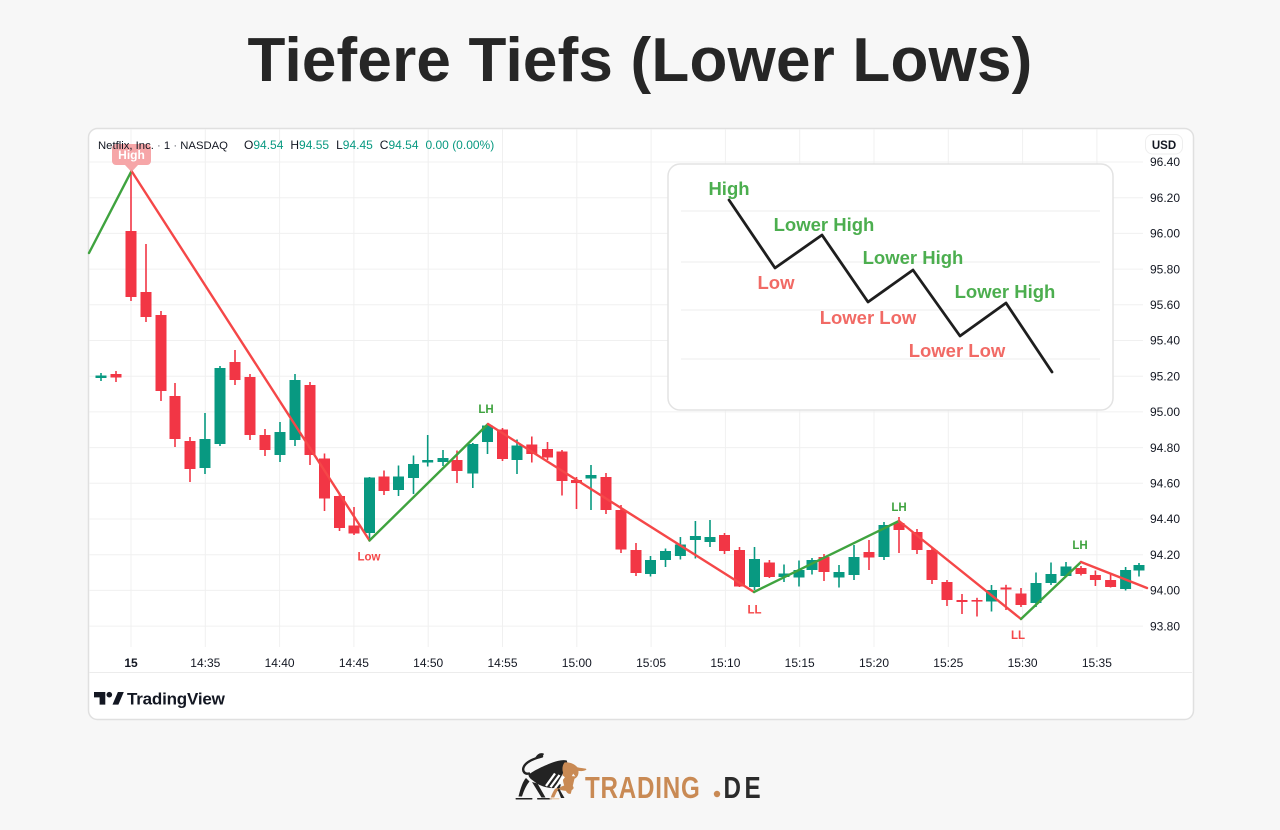 The image size is (1280, 830). I want to click on svg-text: 94.40, so click(1165, 519).